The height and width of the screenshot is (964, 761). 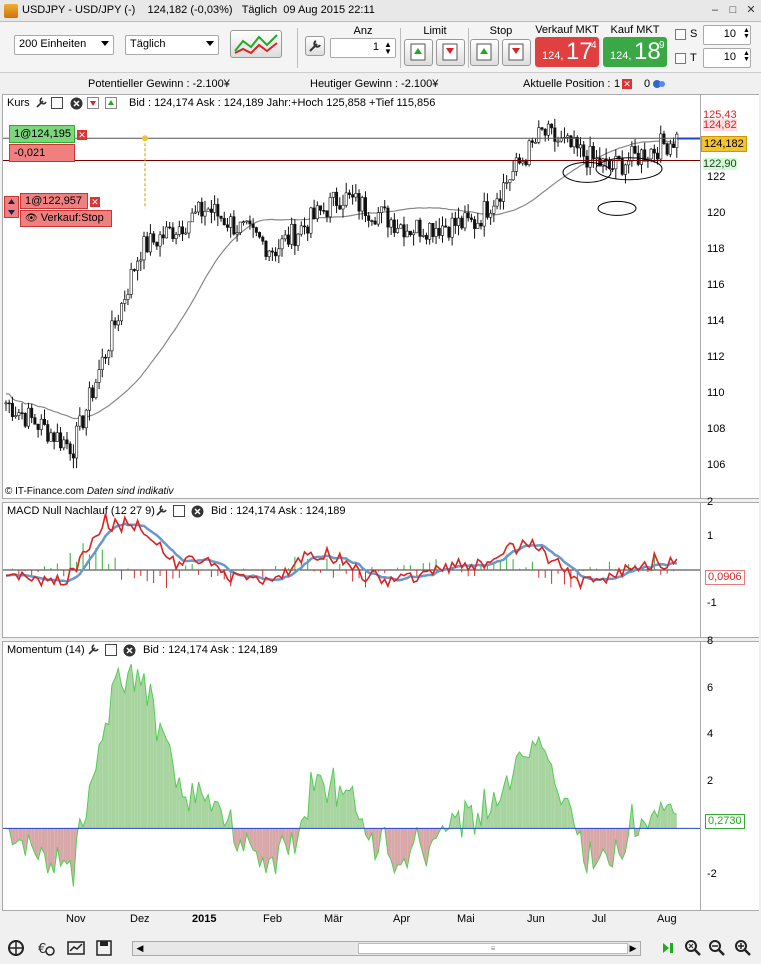 What do you see at coordinates (727, 35) in the screenshot?
I see `s-input: 10` at bounding box center [727, 35].